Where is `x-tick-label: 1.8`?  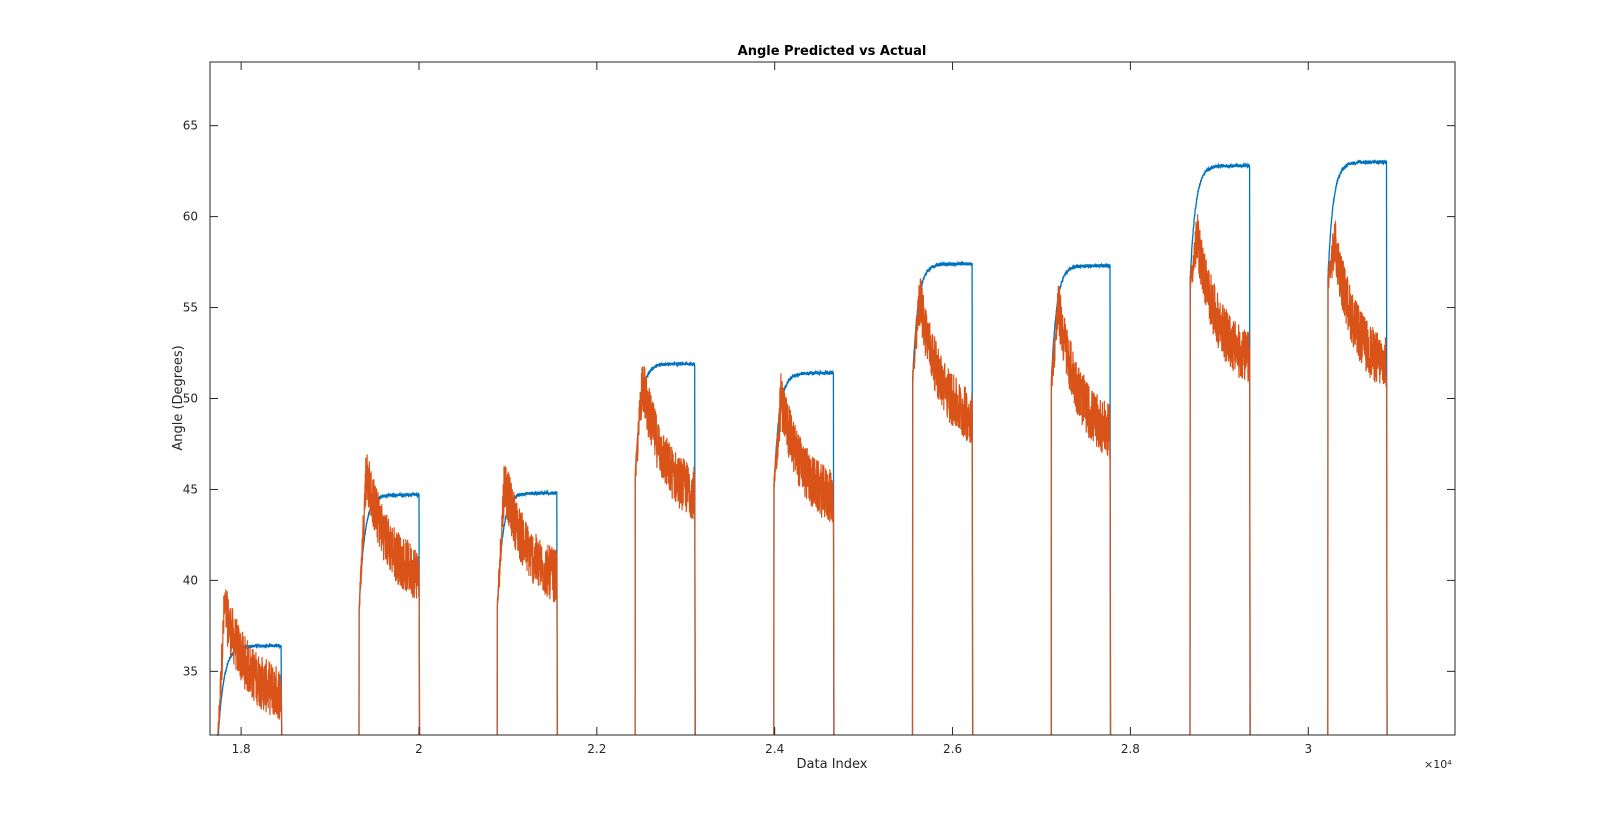 x-tick-label: 1.8 is located at coordinates (241, 749).